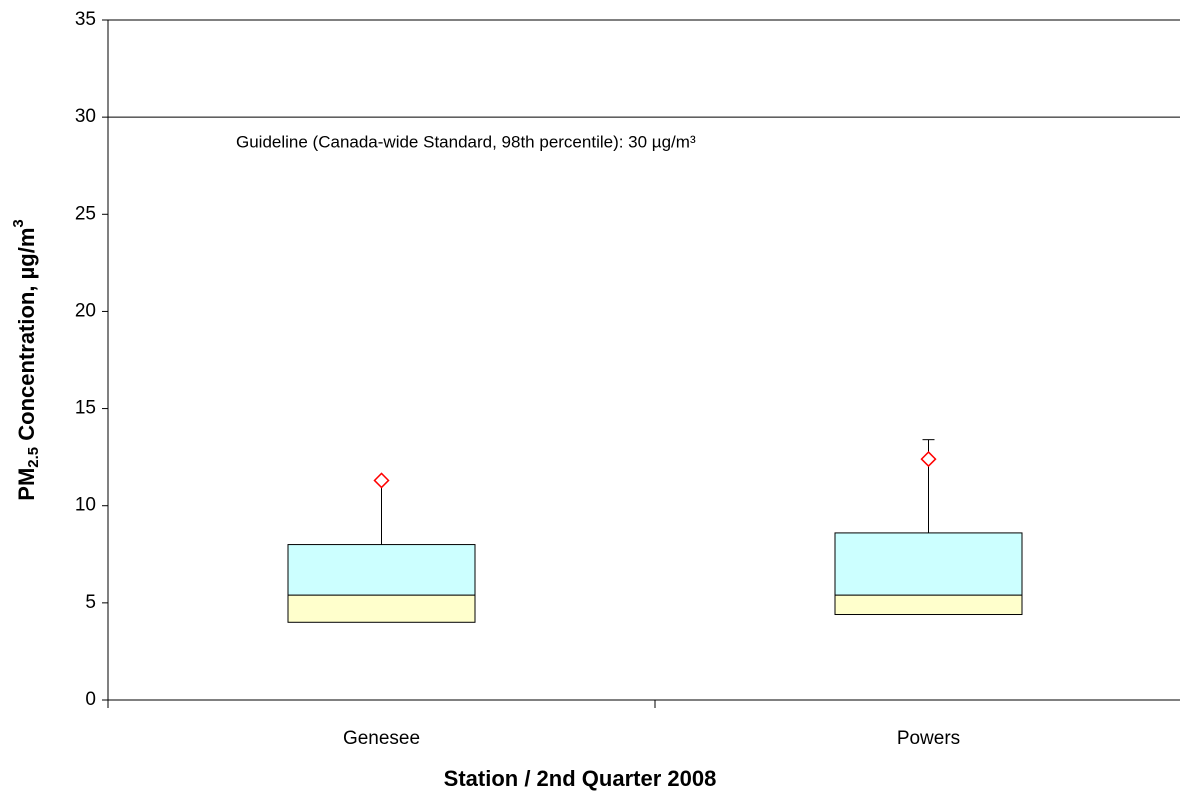 This screenshot has height=802, width=1195. Describe the element at coordinates (928, 738) in the screenshot. I see `x-tick-label: Powers` at that location.